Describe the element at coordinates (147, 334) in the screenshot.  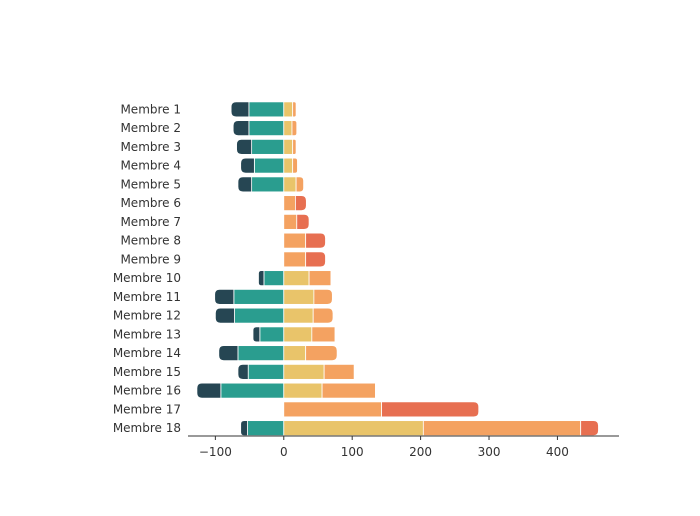
I see `category-label: Membre 13` at that location.